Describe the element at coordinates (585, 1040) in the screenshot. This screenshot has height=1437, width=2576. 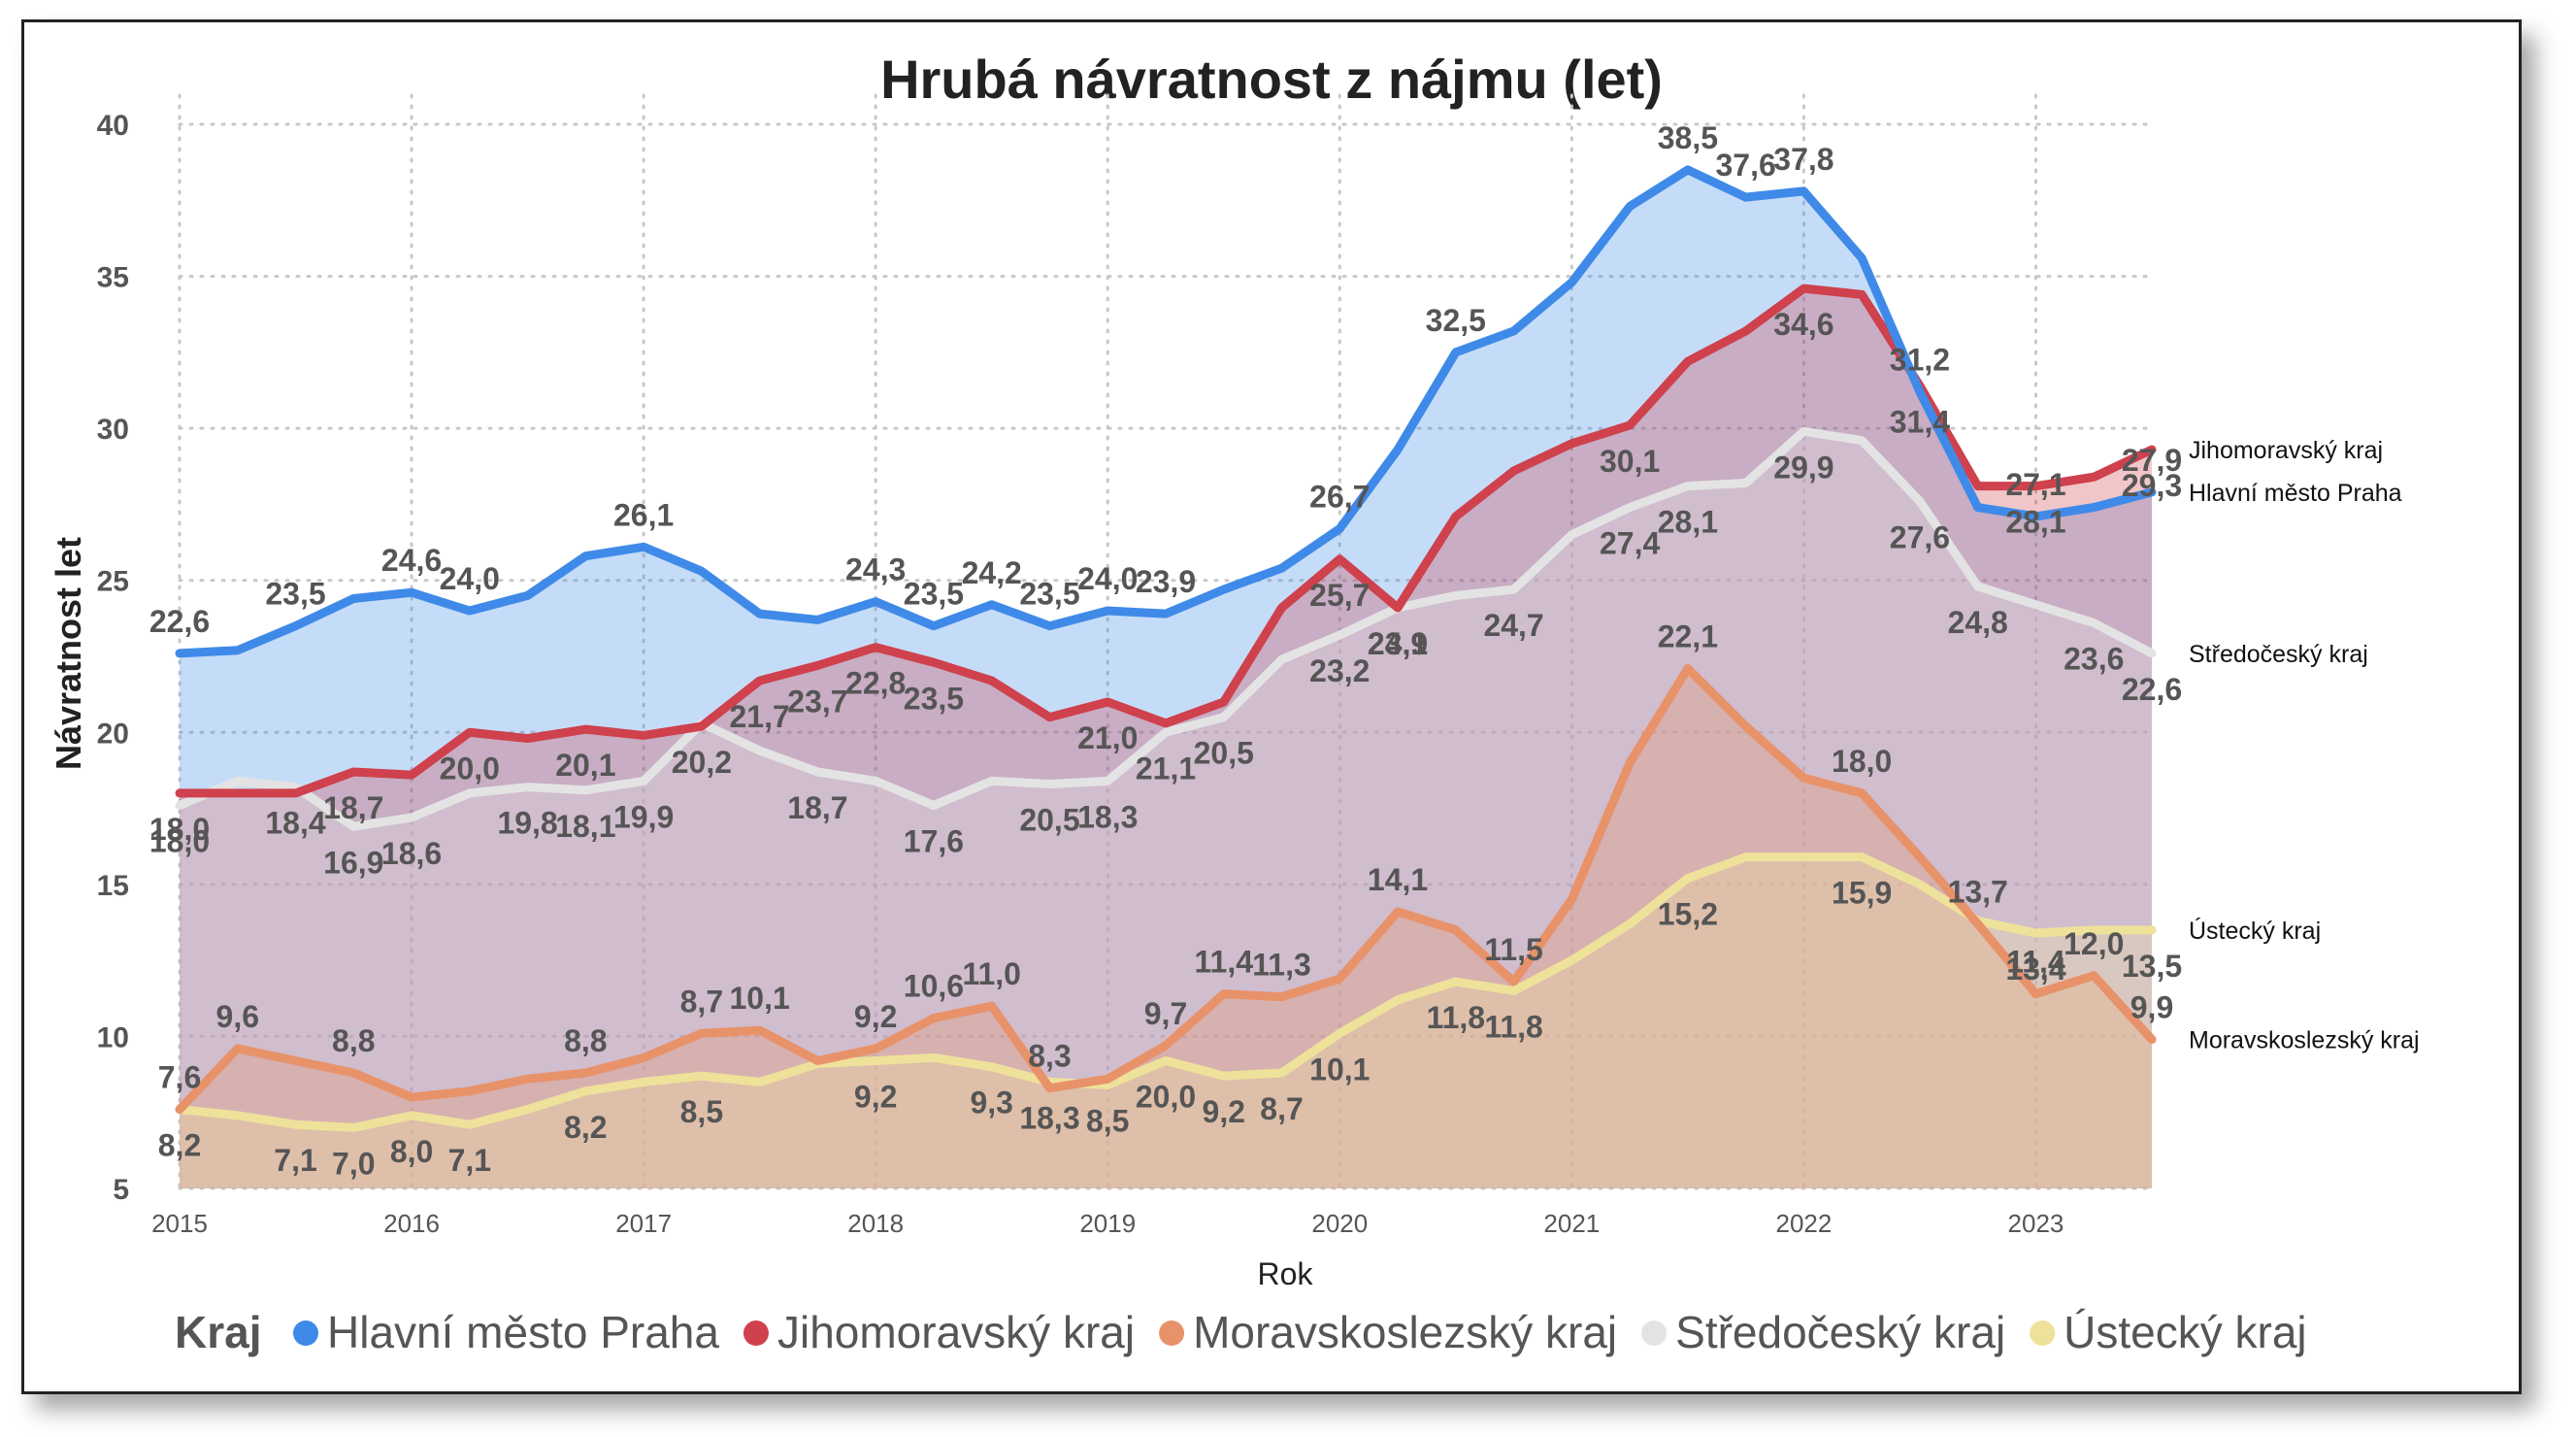
I see `data-label: 8,8` at that location.